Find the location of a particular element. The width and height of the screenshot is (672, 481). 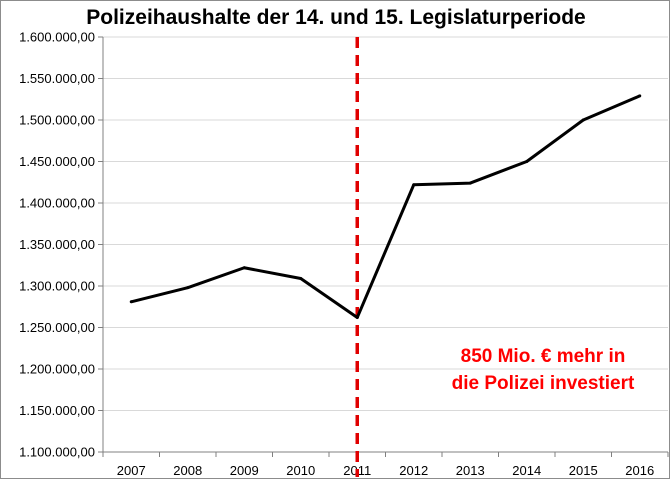

annotation-text: 850 Mio. € mehr in is located at coordinates (543, 356).